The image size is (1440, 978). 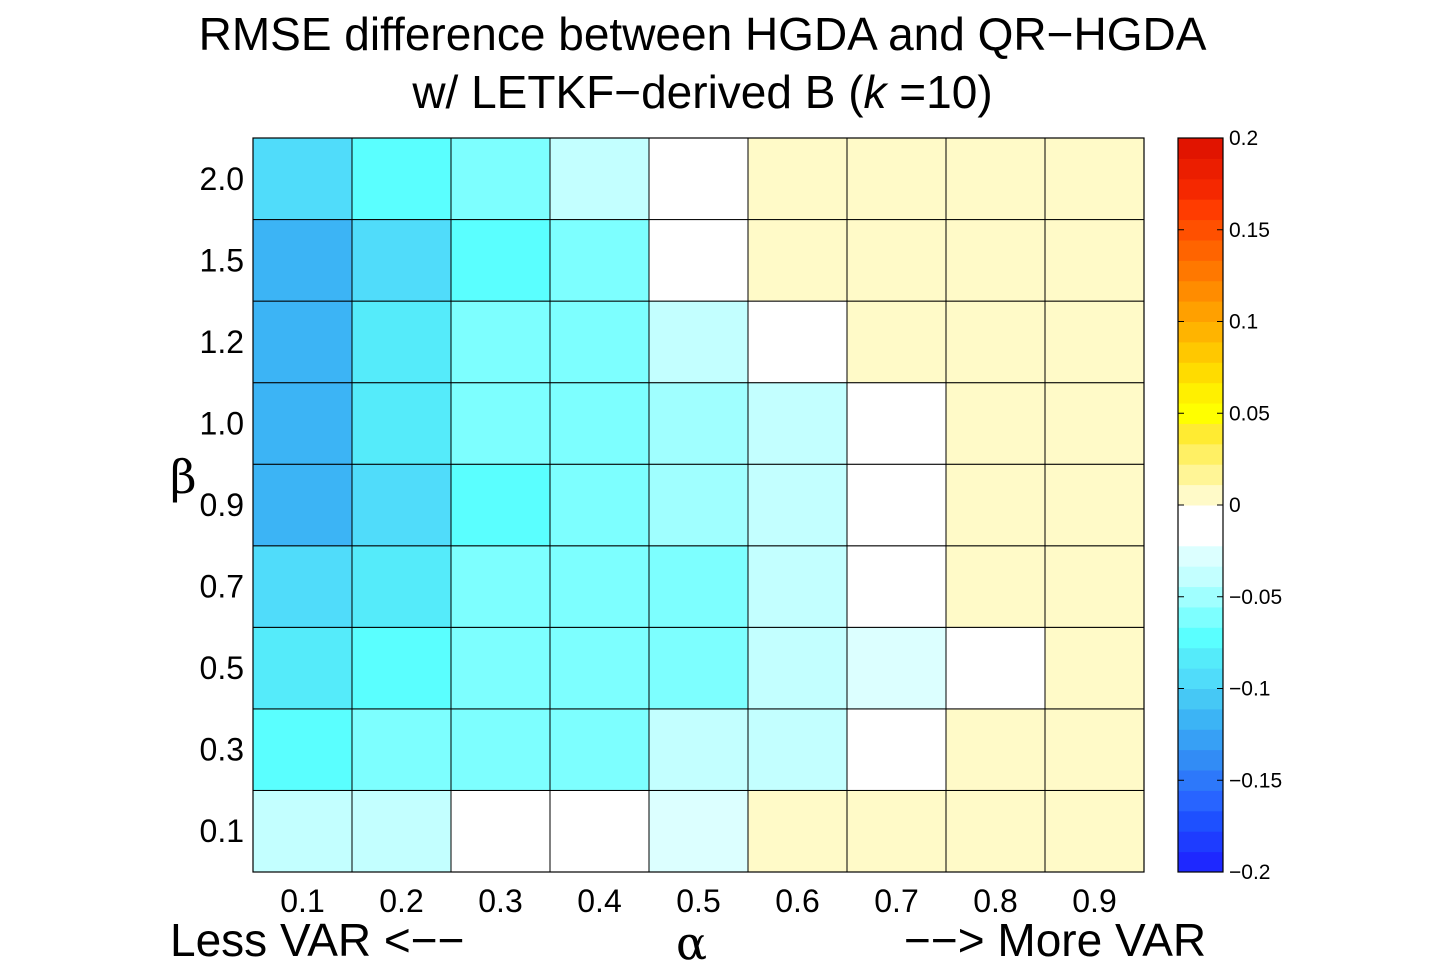 I want to click on y-tick-label: 0.1, so click(x=222, y=831).